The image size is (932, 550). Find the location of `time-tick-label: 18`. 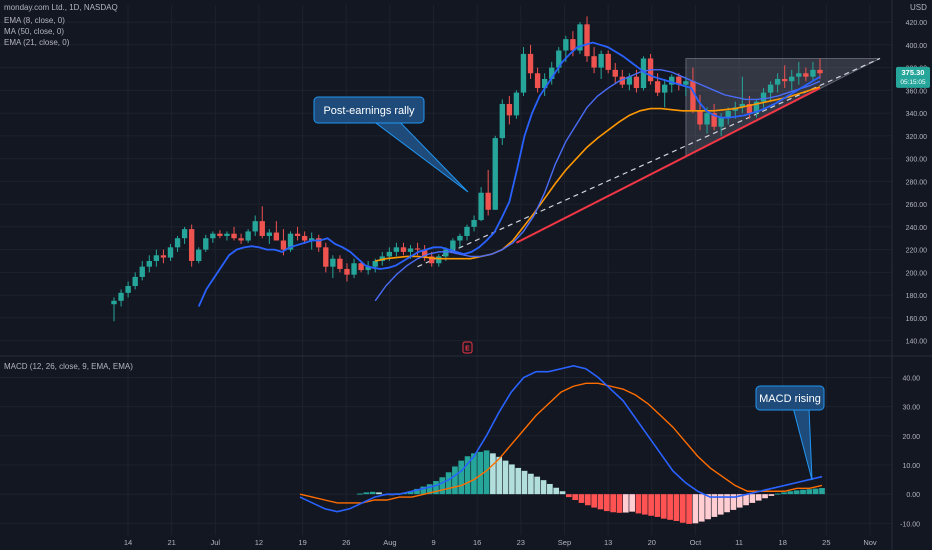

time-tick-label: 18 is located at coordinates (783, 542).